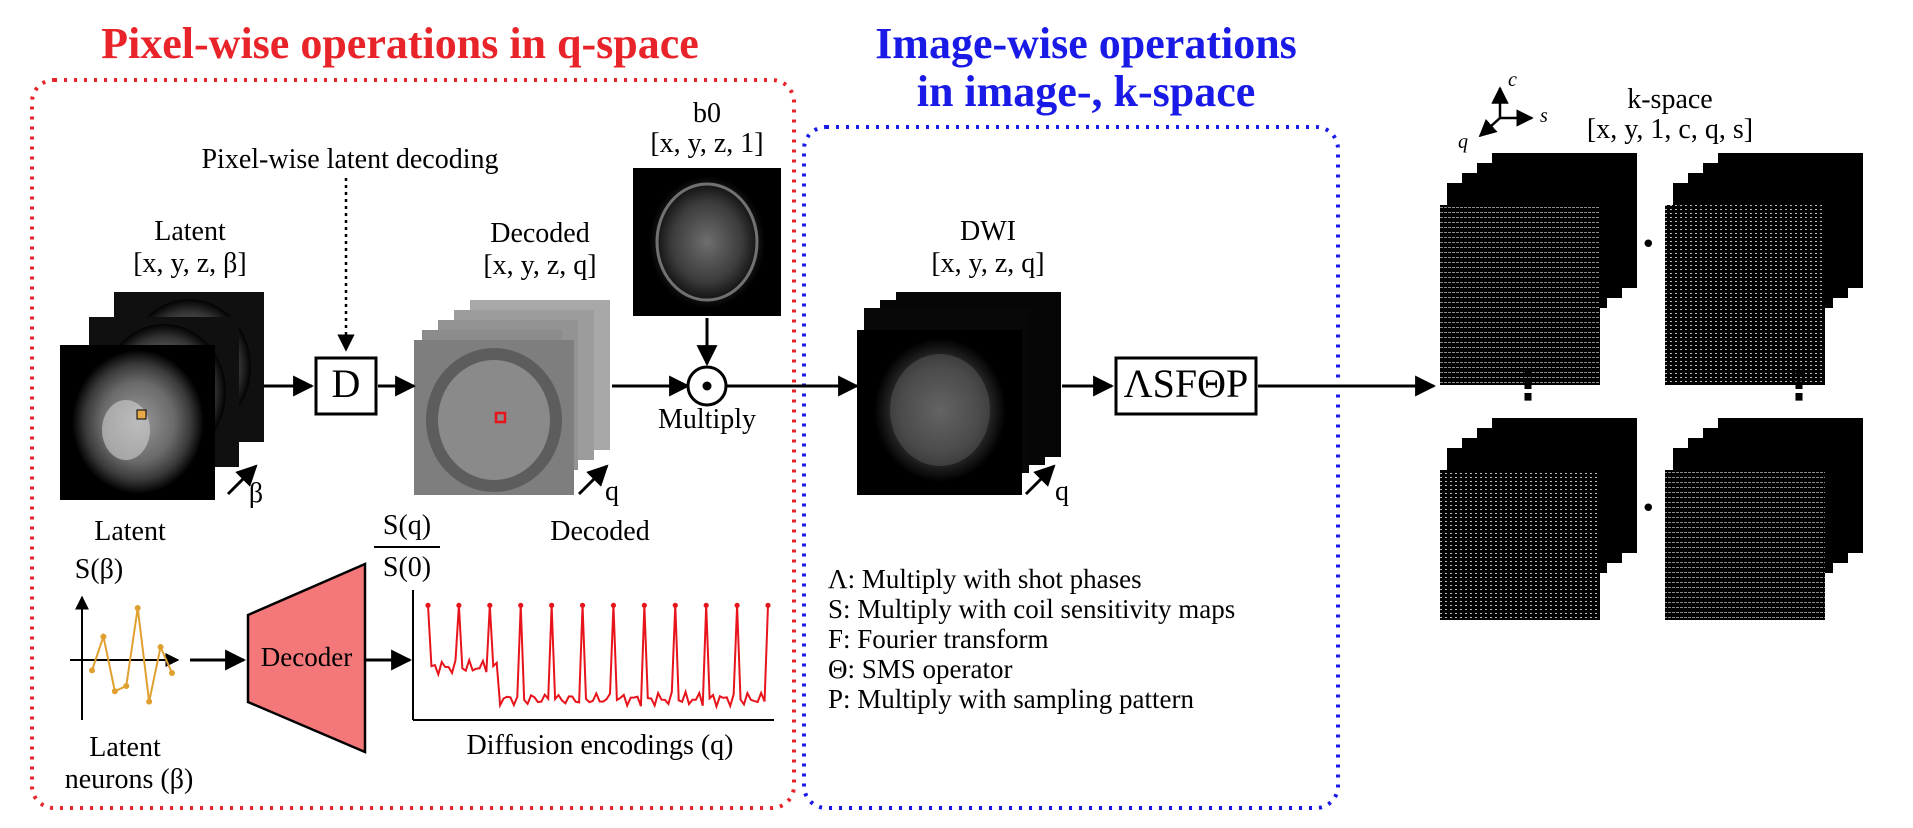 This screenshot has width=1913, height=828. Describe the element at coordinates (1670, 129) in the screenshot. I see `kspace-dims: [x, y, 1, c, q, s]` at that location.